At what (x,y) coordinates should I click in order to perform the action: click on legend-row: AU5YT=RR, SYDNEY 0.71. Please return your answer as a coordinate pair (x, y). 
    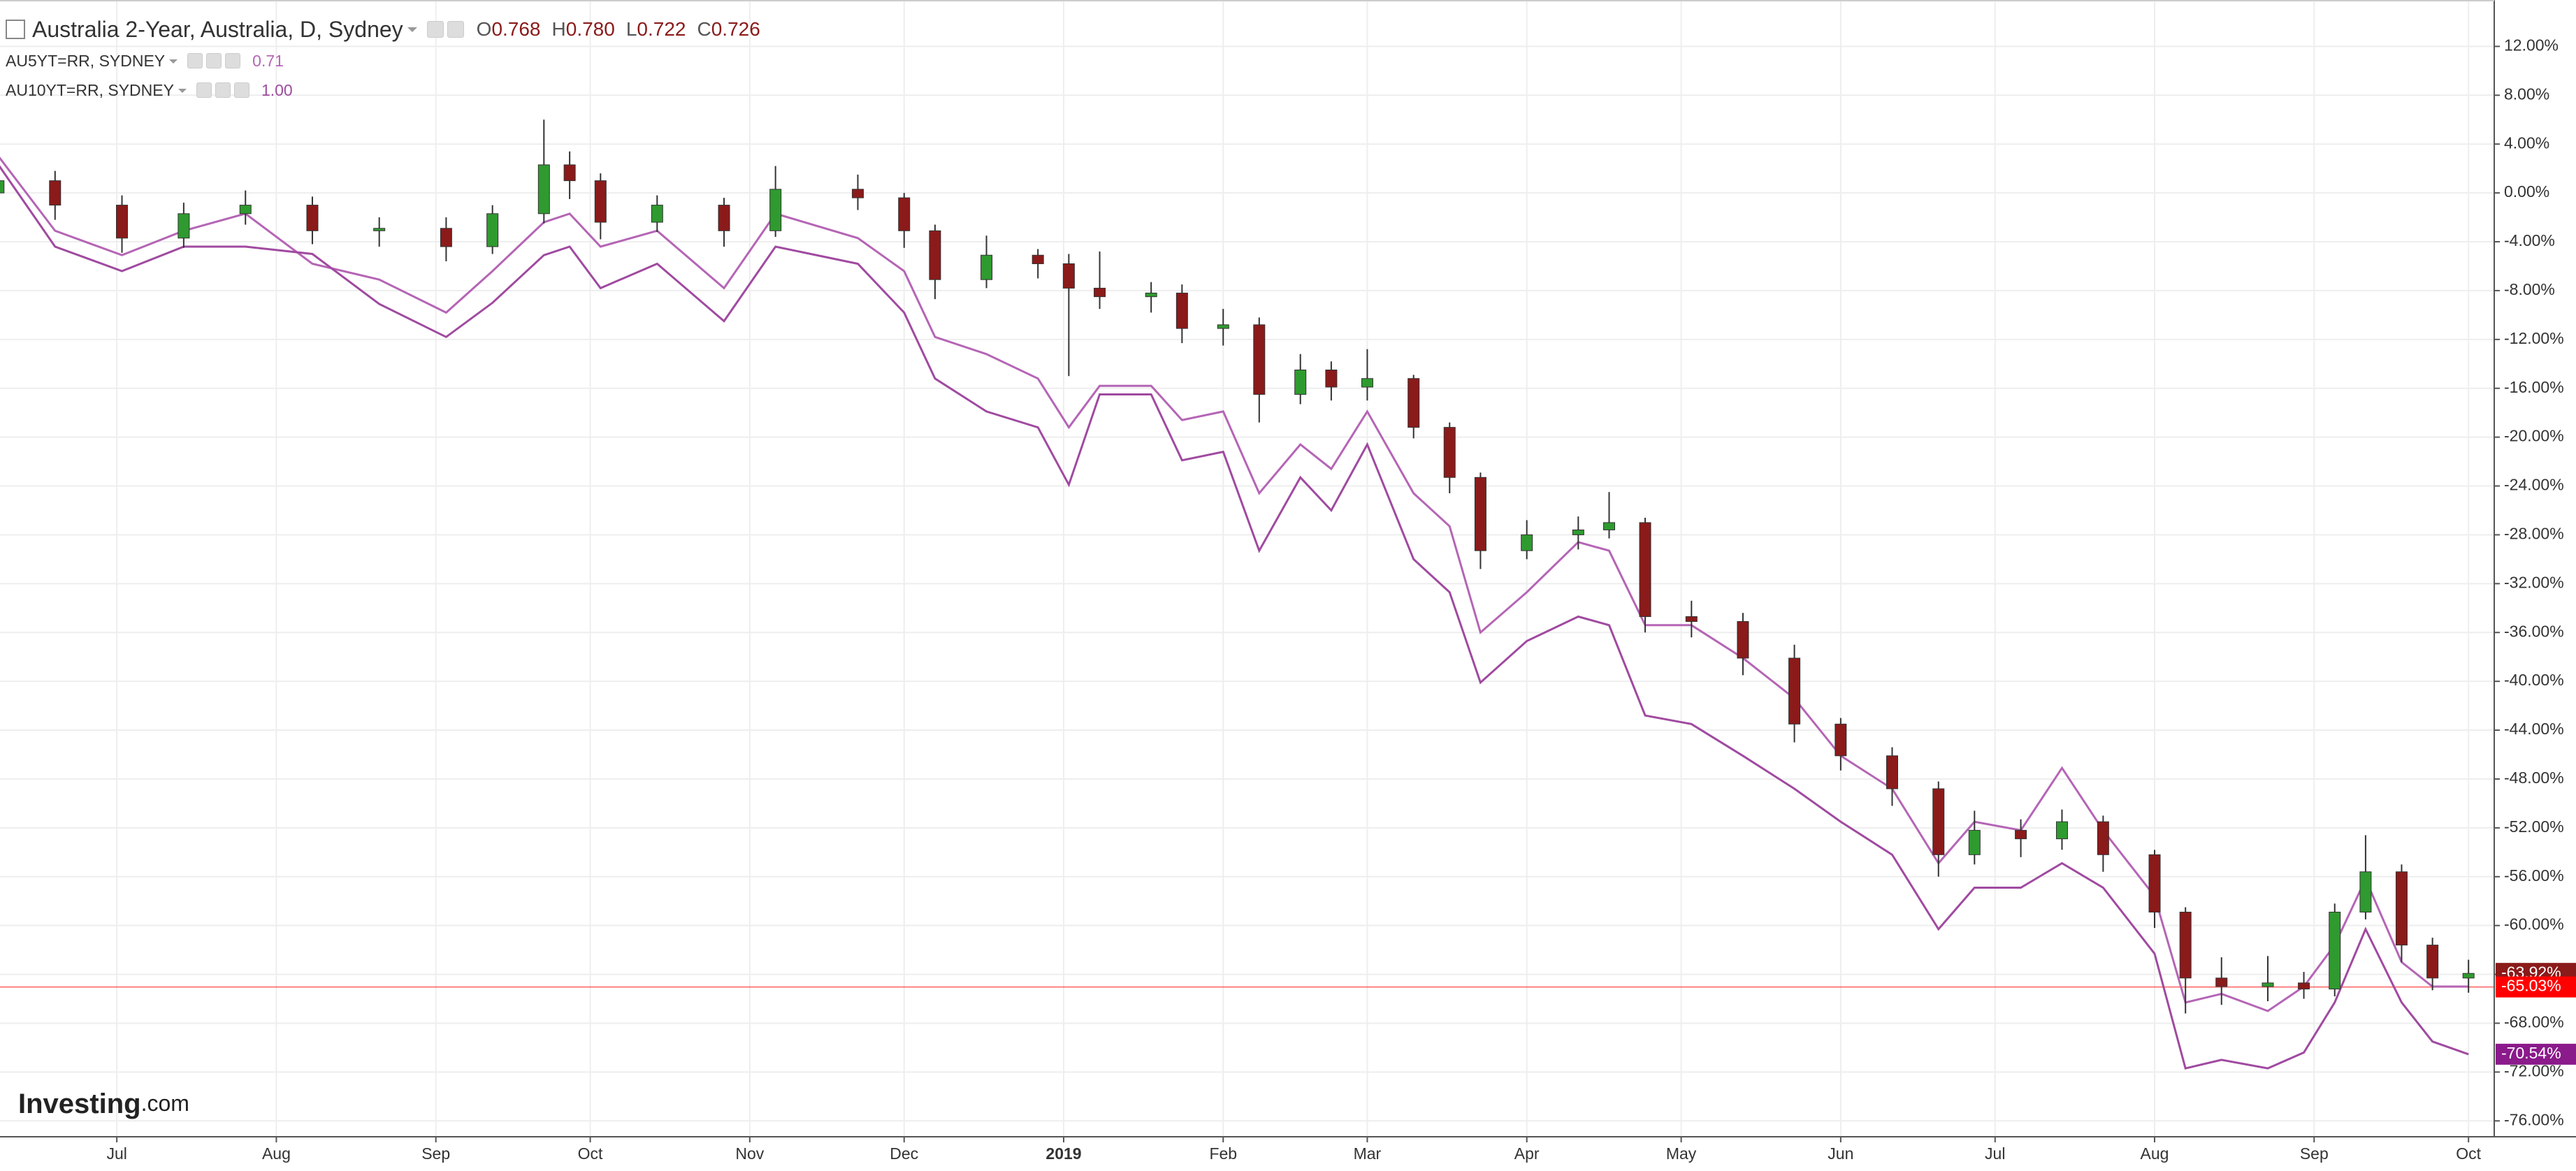
    Looking at the image, I should click on (389, 60).